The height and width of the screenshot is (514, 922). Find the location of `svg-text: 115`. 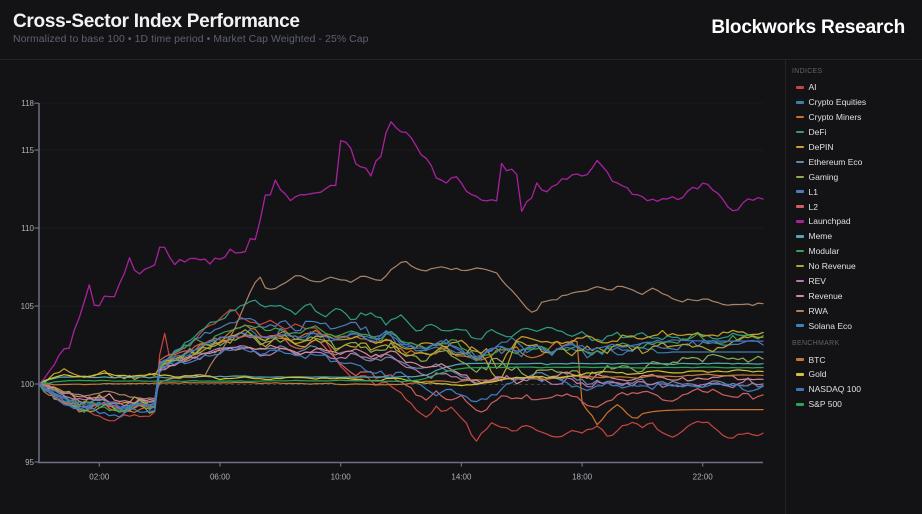

svg-text: 115 is located at coordinates (27, 150).